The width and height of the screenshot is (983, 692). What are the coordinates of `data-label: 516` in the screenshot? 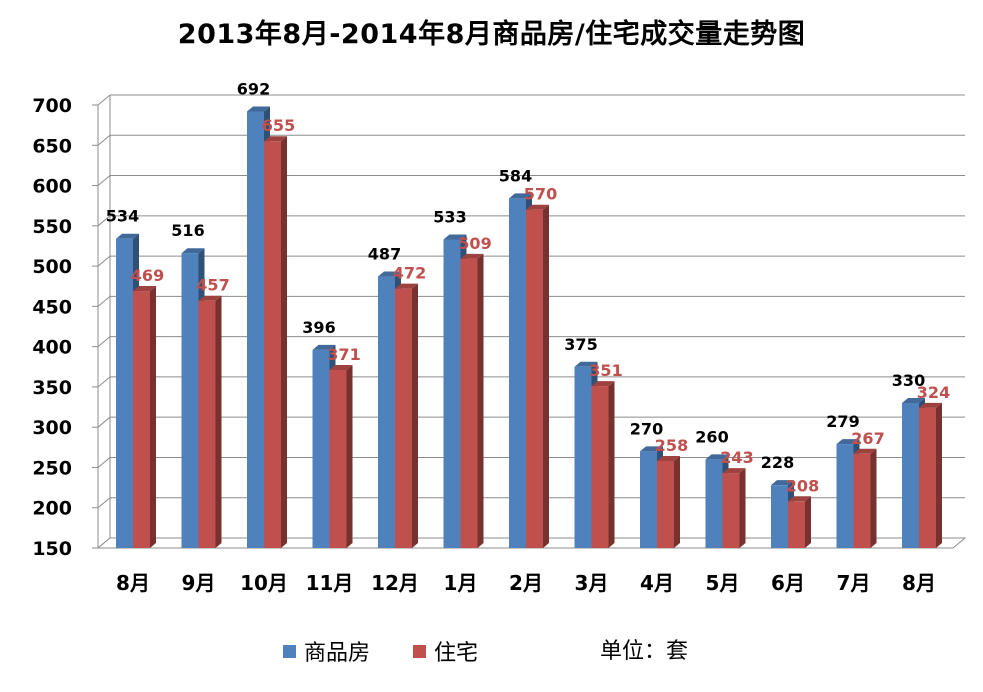 It's located at (187, 230).